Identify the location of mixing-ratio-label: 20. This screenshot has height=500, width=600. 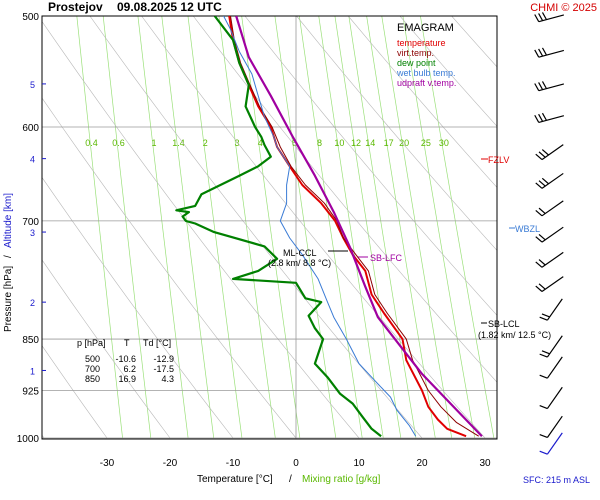
(404, 143).